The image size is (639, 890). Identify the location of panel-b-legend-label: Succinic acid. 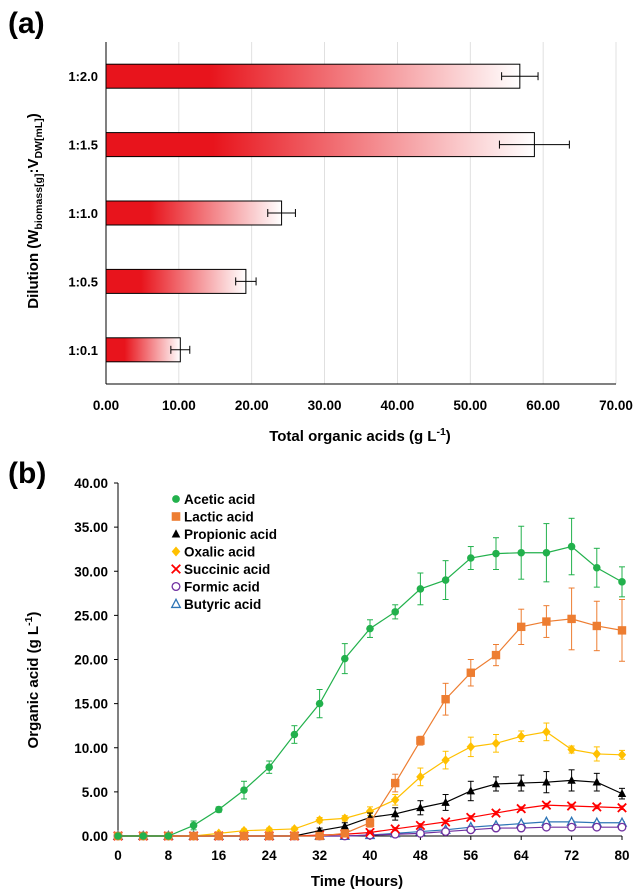
(227, 569).